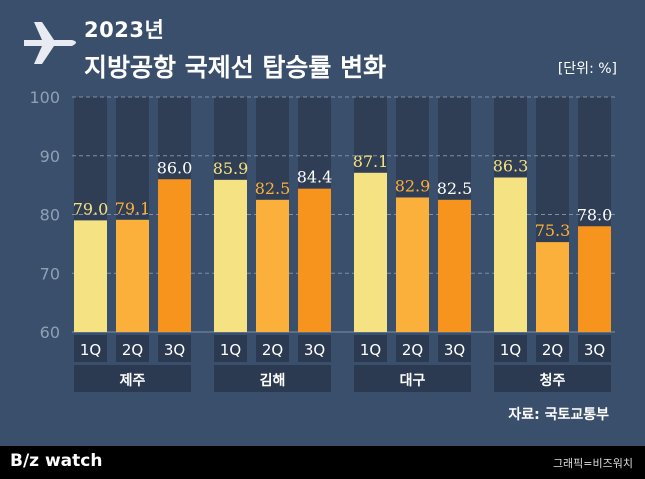  I want to click on group-label: 청주, so click(553, 381).